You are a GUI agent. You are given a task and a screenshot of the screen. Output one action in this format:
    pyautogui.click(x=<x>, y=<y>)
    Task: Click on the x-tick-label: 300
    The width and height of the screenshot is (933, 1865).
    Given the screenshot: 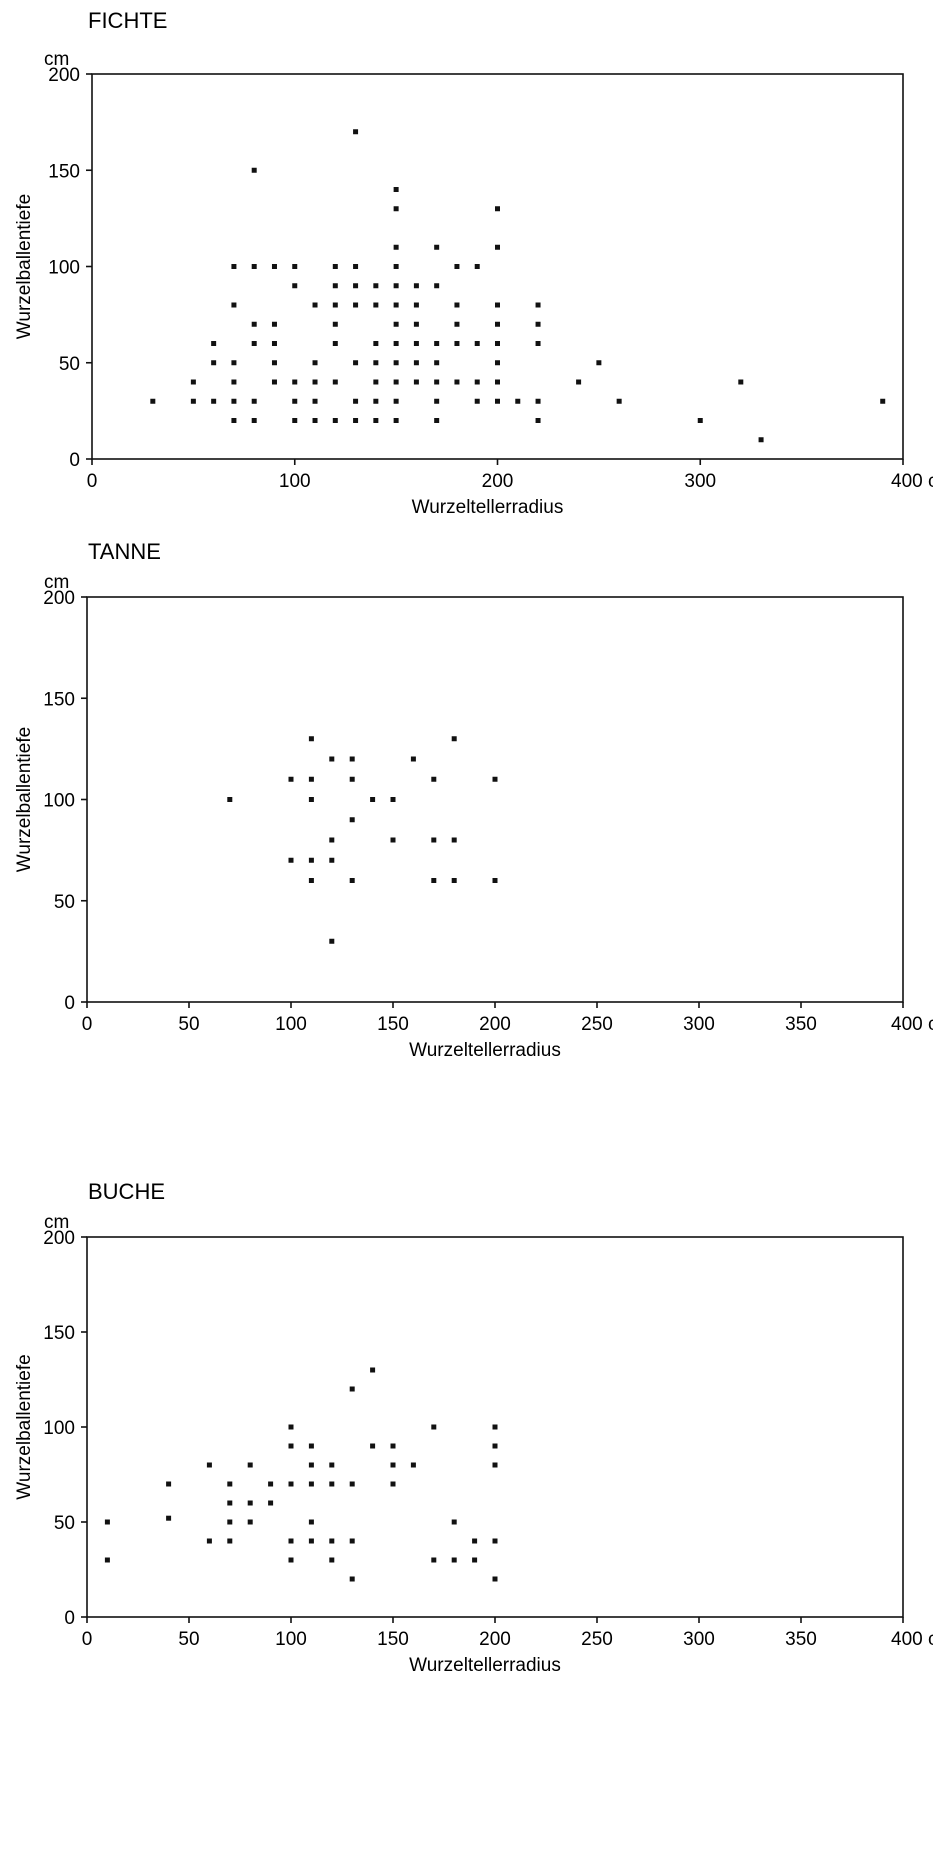 What is the action you would take?
    pyautogui.click(x=699, y=1639)
    